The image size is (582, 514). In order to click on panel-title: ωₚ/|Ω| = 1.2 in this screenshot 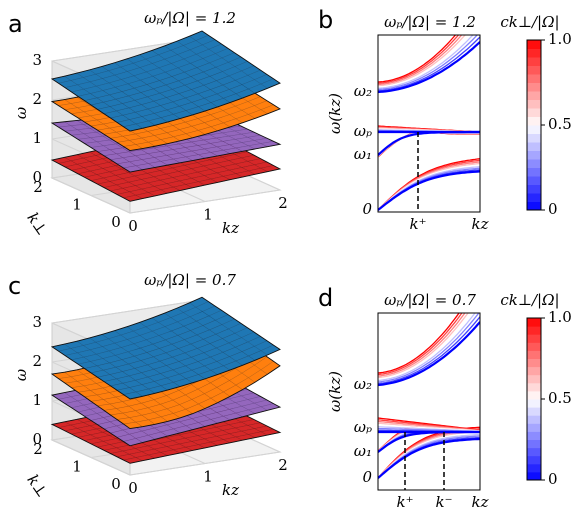, I will do `click(430, 22)`.